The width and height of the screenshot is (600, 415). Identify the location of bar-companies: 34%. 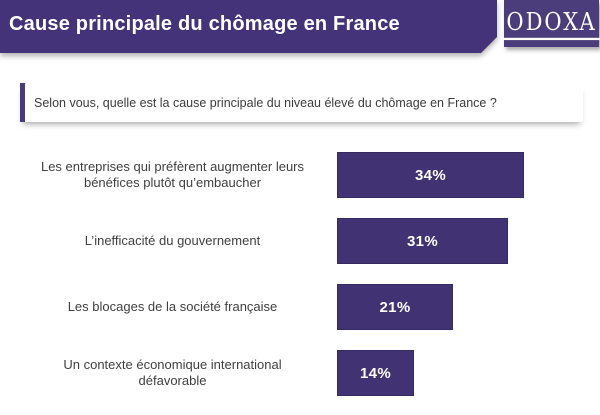
(430, 175).